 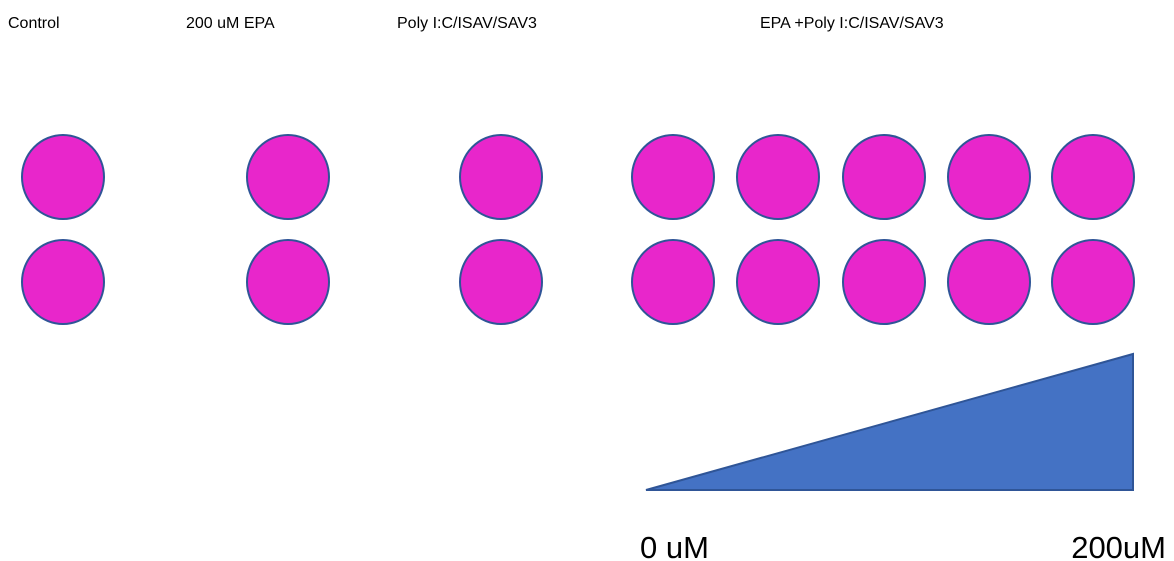 What do you see at coordinates (1118, 545) in the screenshot?
I see `gradient-end-label: 200uM` at bounding box center [1118, 545].